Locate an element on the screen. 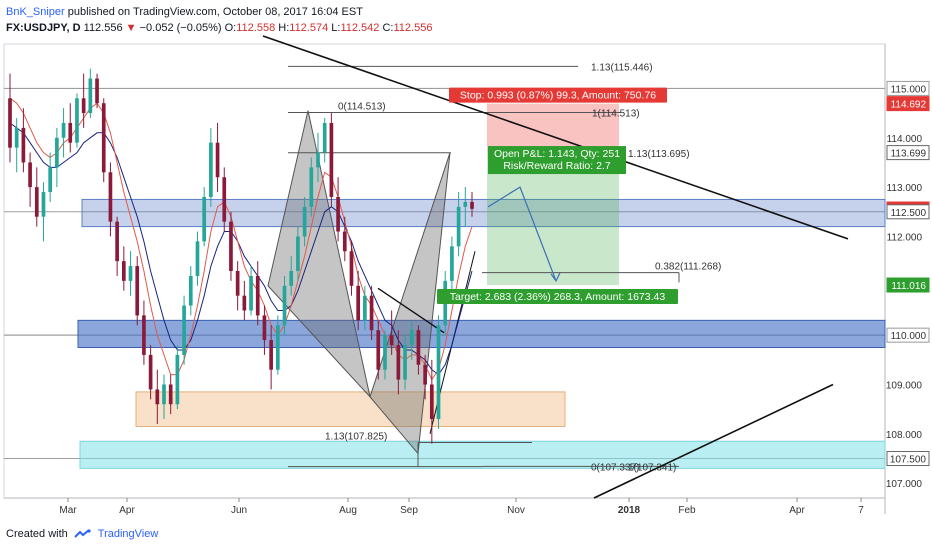 This screenshot has width=932, height=550. y-tick-label: 107.000 is located at coordinates (904, 484).